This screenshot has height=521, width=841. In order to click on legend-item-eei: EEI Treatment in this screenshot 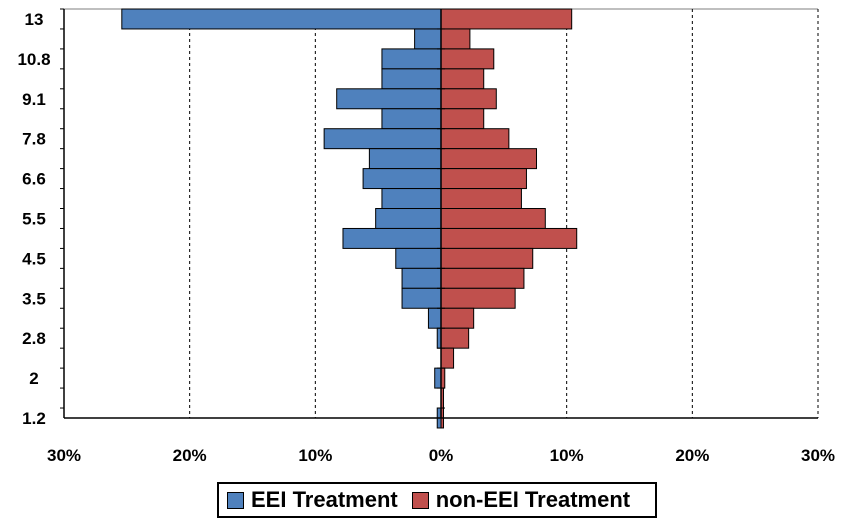, I will do `click(312, 500)`.